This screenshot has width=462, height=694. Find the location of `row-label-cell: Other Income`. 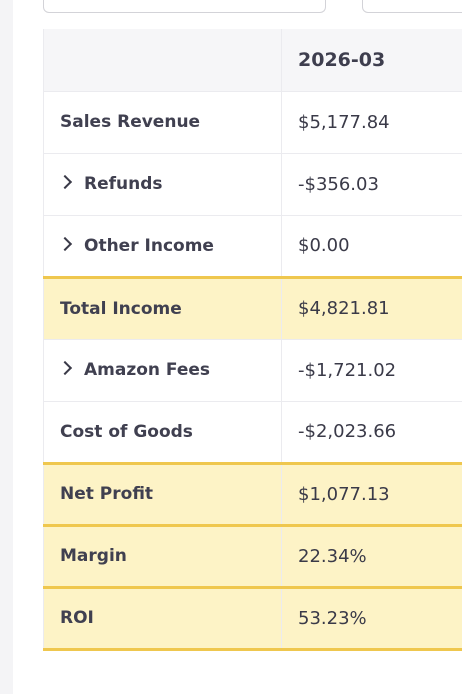

row-label-cell: Other Income is located at coordinates (162, 246).